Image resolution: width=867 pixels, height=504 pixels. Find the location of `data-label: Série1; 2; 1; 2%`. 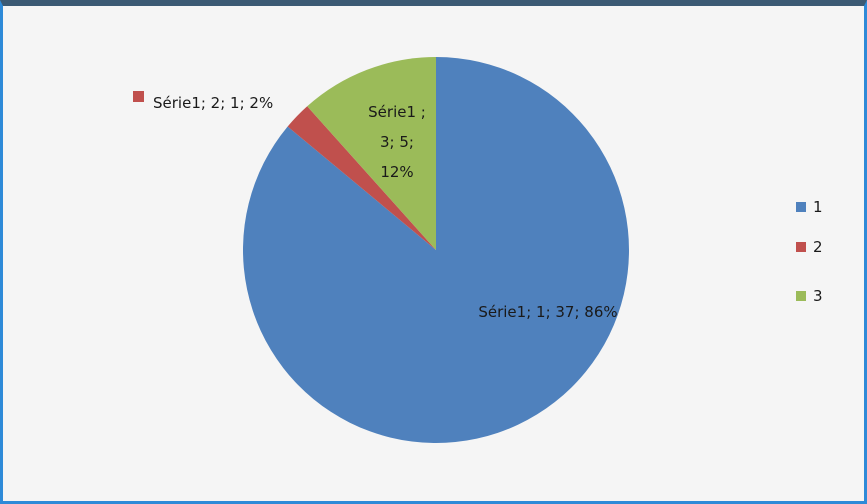

data-label: Série1; 2; 1; 2% is located at coordinates (213, 103).